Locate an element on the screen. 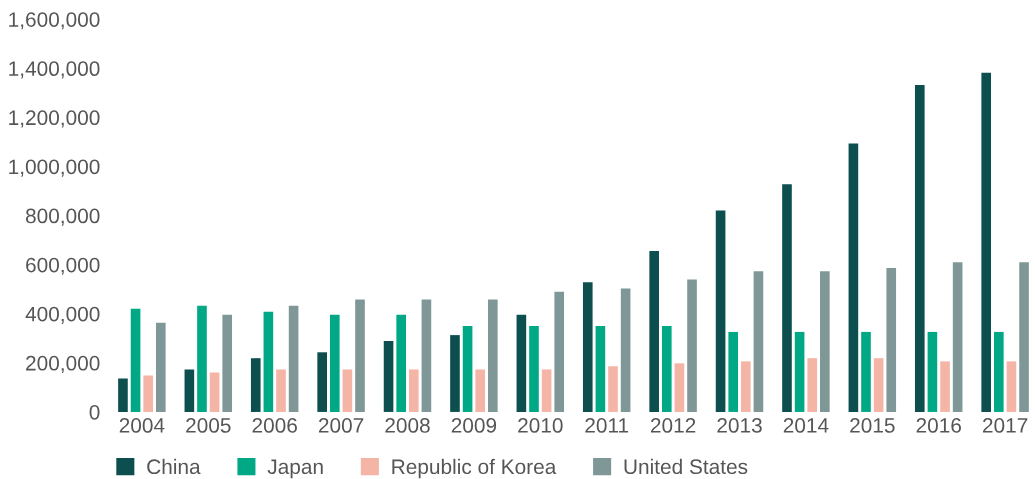 The image size is (1035, 479). x-tick-label: 2008 is located at coordinates (407, 425).